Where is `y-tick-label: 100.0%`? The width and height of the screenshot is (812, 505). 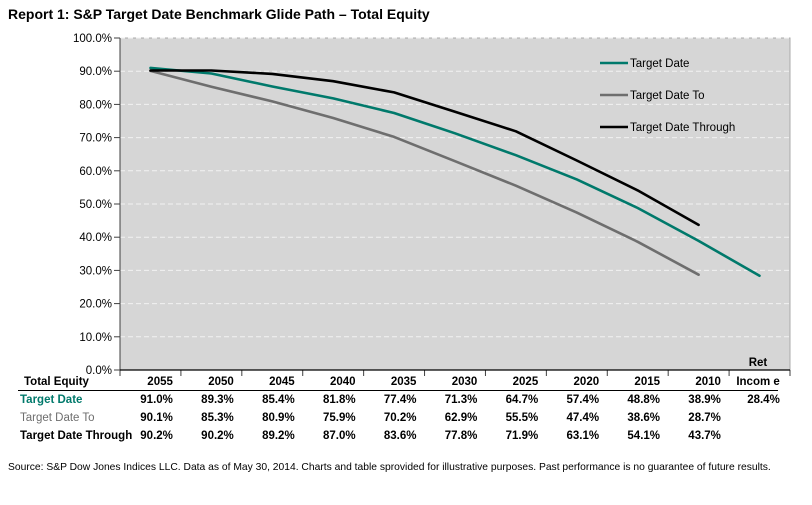
y-tick-label: 100.0% is located at coordinates (92, 39).